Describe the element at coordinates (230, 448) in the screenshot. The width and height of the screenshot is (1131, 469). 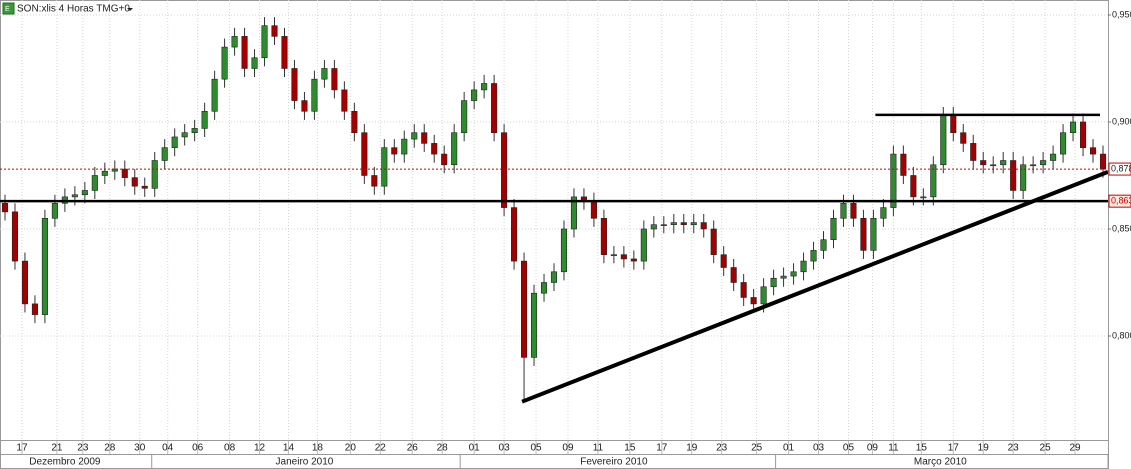
I see `x-tick-label: 08` at that location.